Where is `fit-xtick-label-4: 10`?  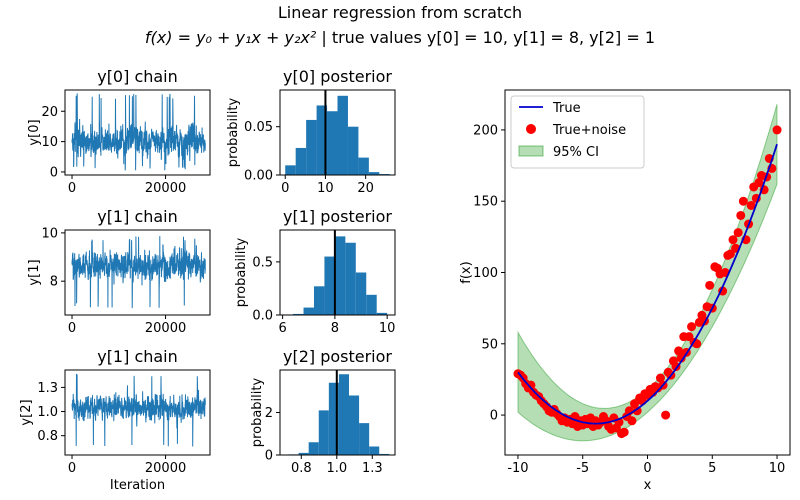
fit-xtick-label-4: 10 is located at coordinates (777, 468).